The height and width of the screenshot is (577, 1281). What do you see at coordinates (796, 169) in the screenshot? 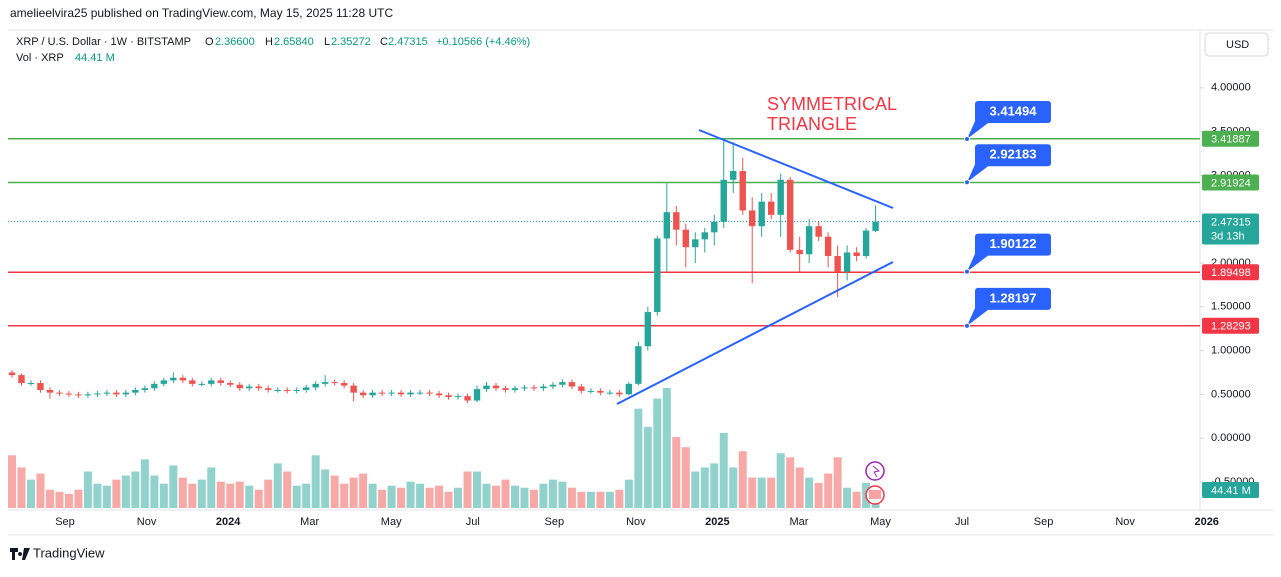
I see `trendline` at bounding box center [796, 169].